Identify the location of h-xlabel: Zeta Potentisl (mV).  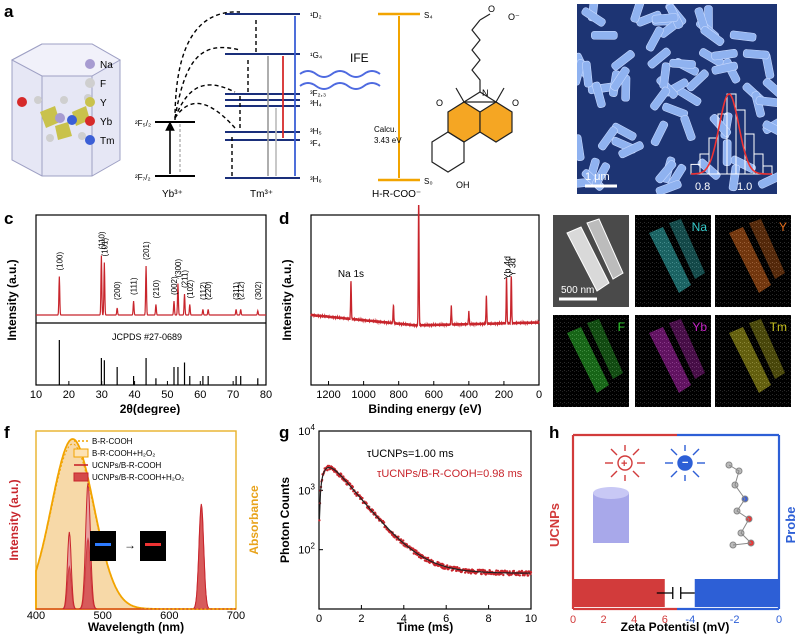
(675, 627).